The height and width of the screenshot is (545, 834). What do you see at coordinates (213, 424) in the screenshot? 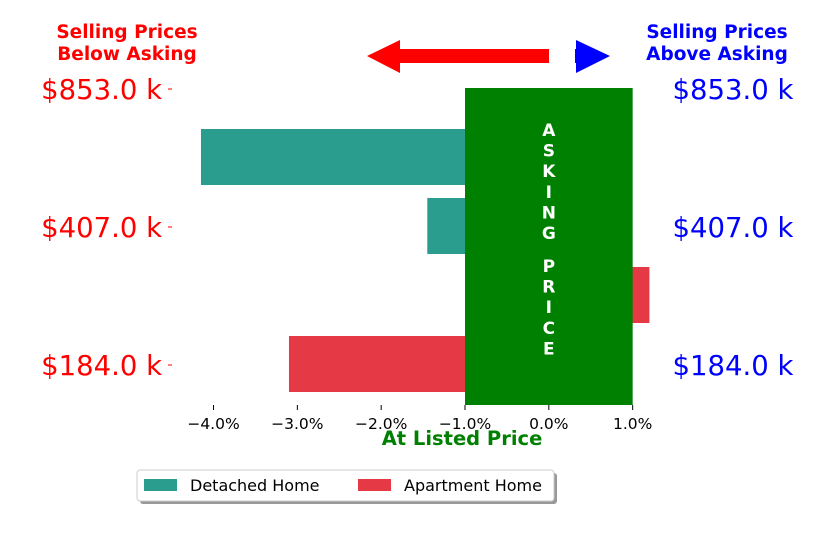
I see `x-tick-label: −4.0%` at bounding box center [213, 424].